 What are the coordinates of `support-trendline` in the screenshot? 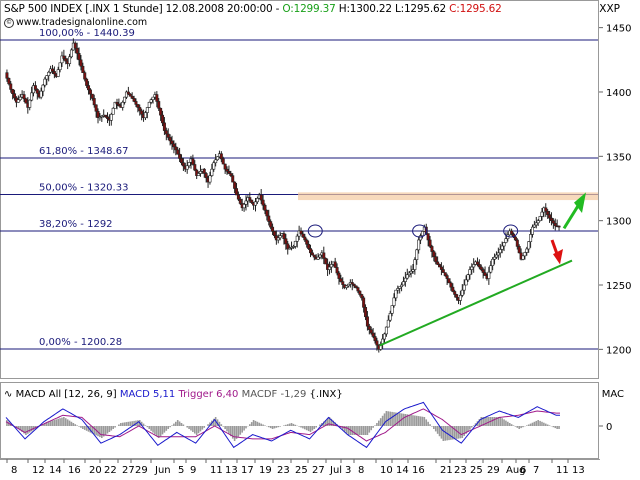 It's located at (476, 303).